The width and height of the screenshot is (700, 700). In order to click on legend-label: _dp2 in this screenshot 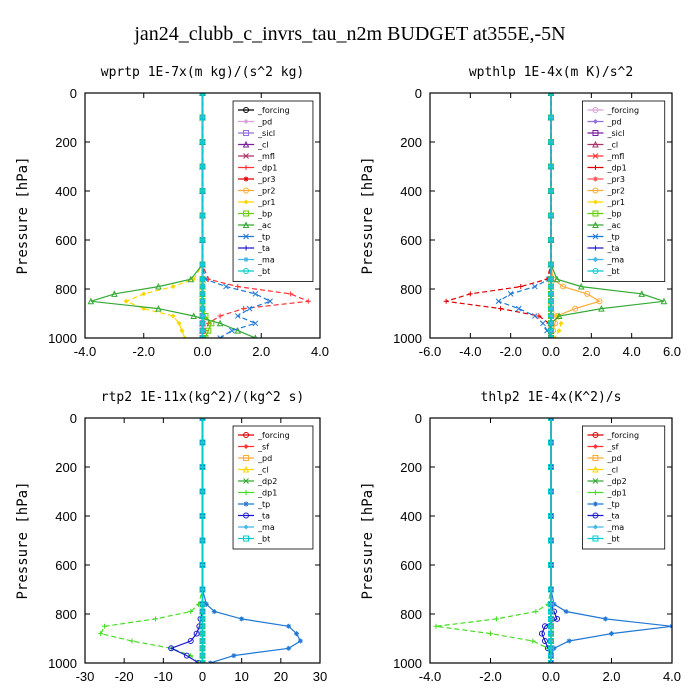, I will do `click(267, 481)`.